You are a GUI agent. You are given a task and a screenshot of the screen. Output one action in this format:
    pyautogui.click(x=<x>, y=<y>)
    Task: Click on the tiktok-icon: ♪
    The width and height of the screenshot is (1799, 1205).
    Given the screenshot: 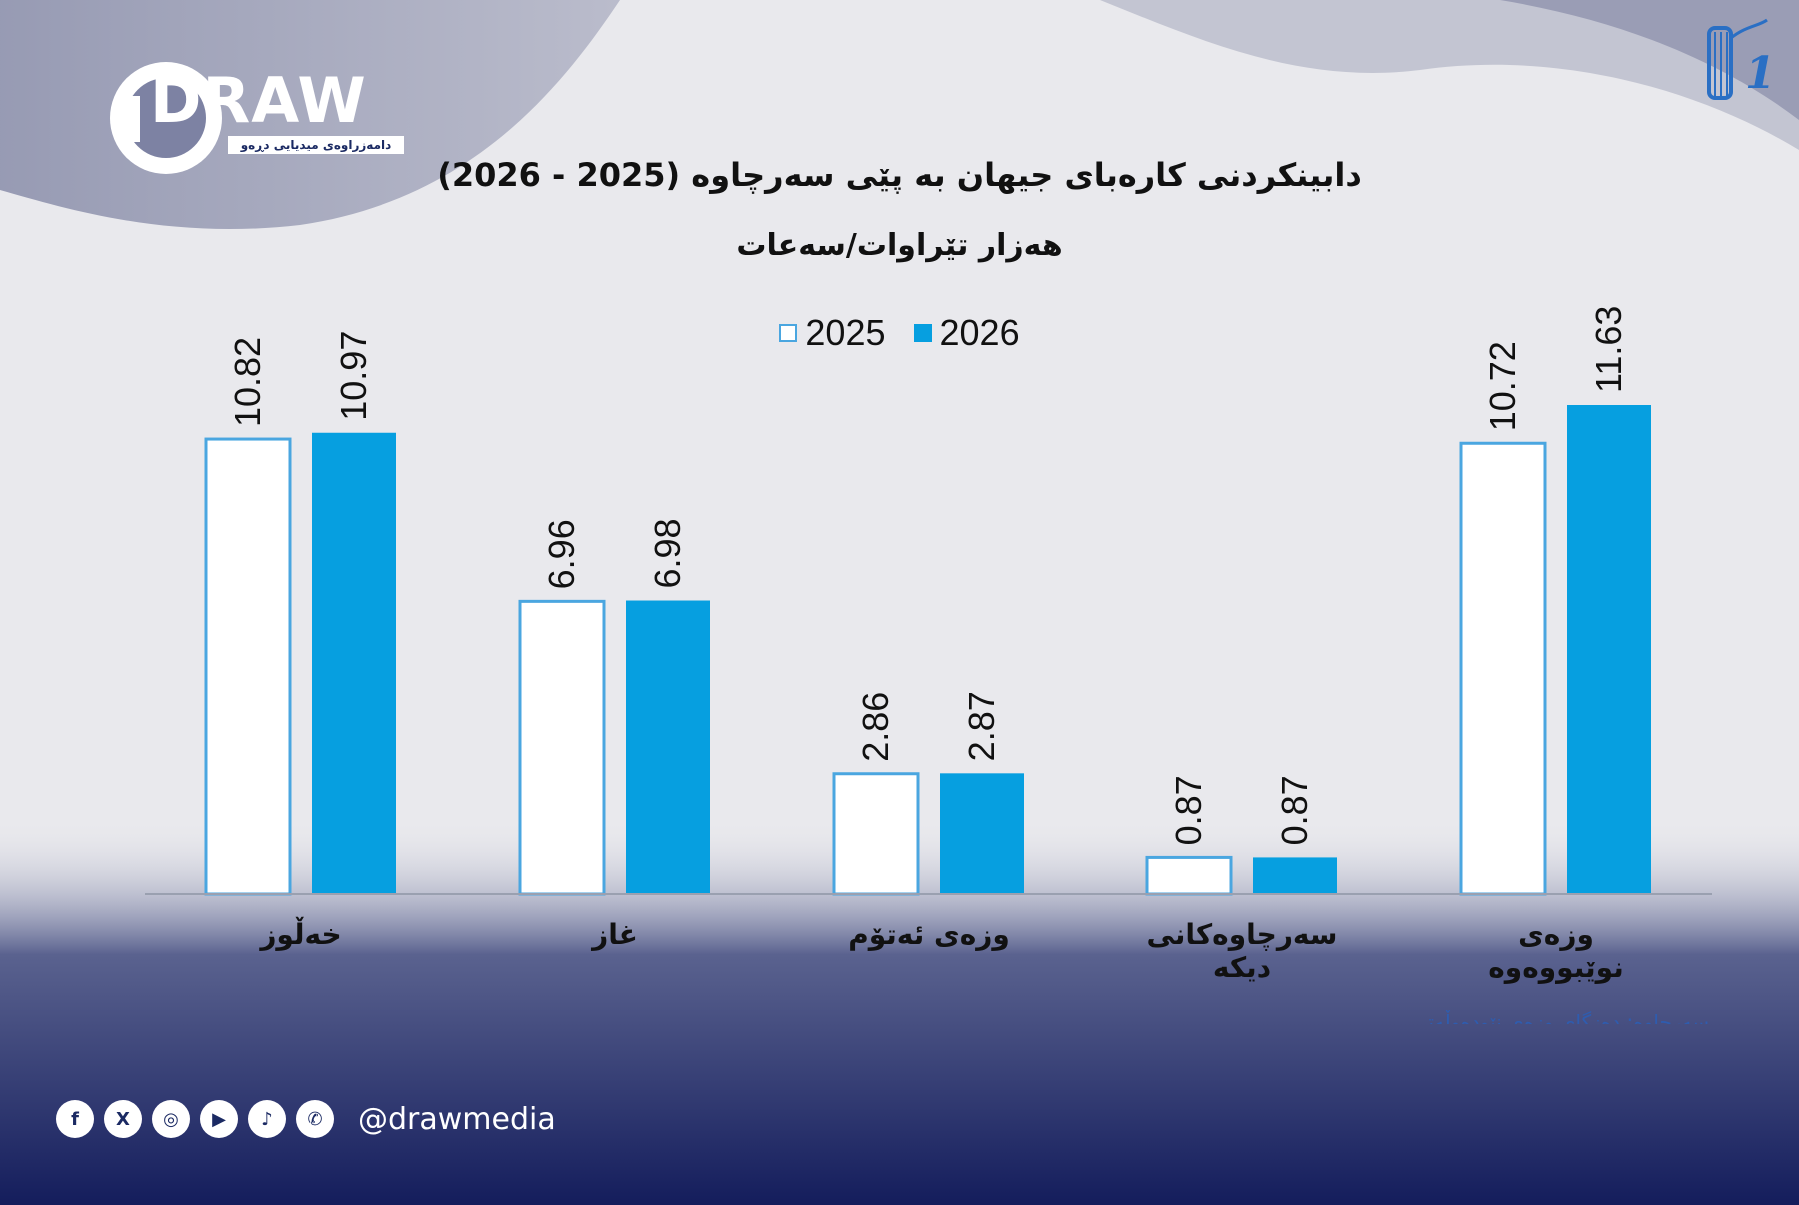 What is the action you would take?
    pyautogui.click(x=267, y=1119)
    